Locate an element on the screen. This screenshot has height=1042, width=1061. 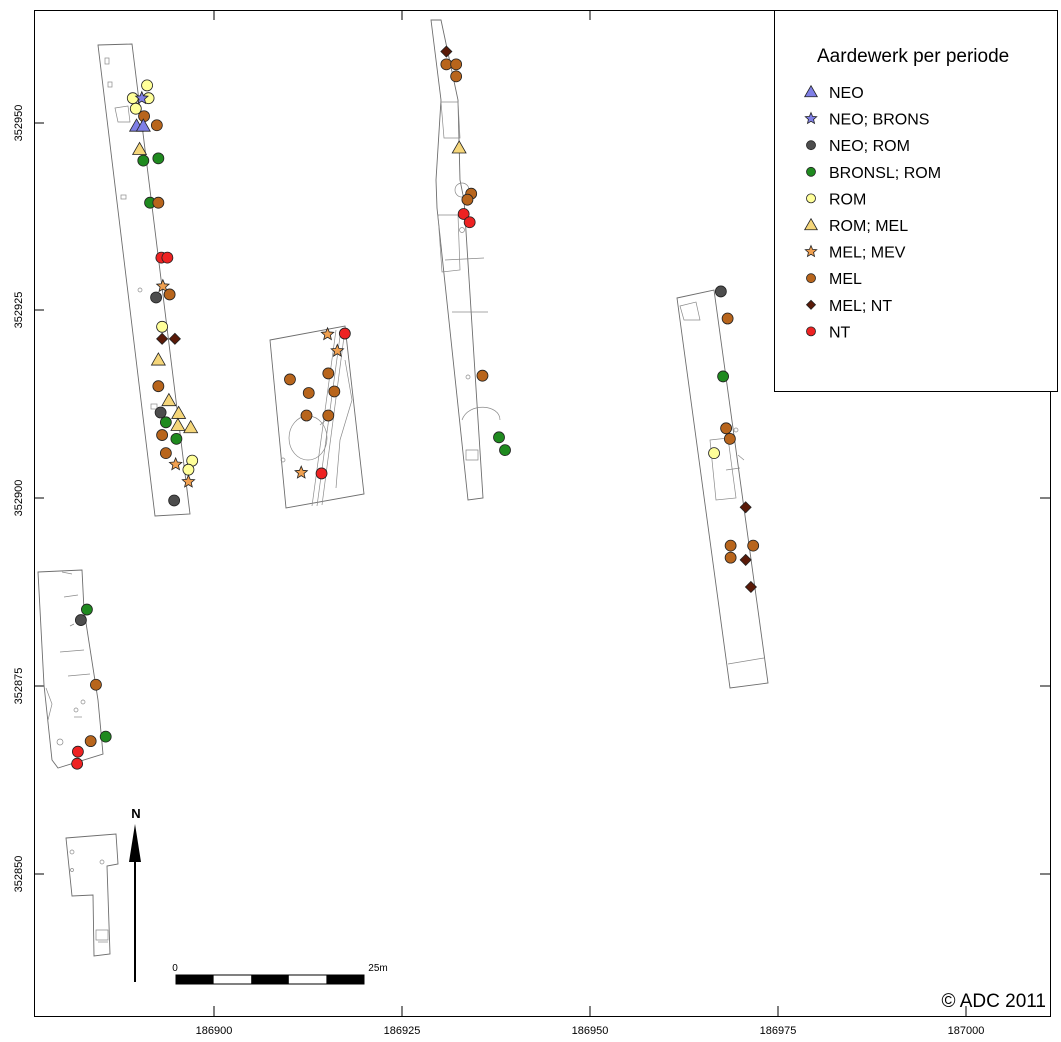
legend-label: NEO; BRONS is located at coordinates (879, 120).